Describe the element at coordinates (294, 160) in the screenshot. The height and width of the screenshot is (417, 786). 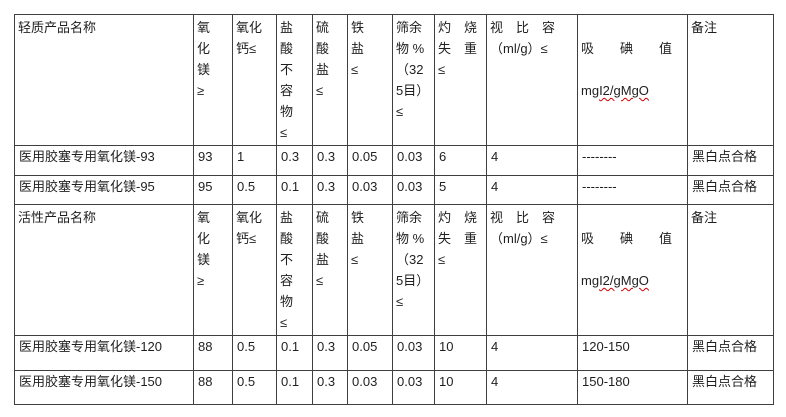
I see `cell-hcl-insoluble: 0.3` at that location.